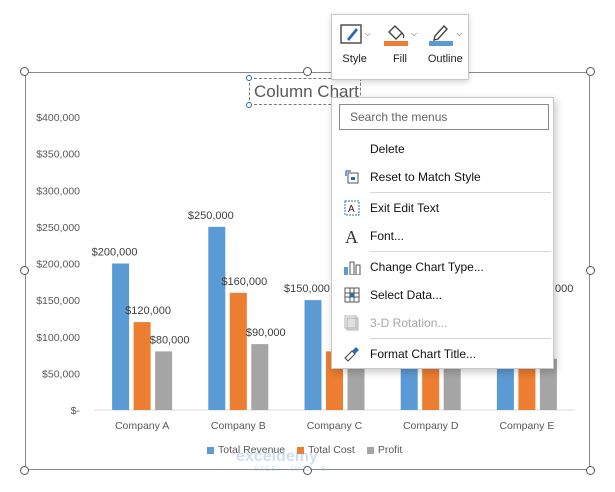 The image size is (615, 492). I want to click on data-label: $150,000, so click(307, 289).